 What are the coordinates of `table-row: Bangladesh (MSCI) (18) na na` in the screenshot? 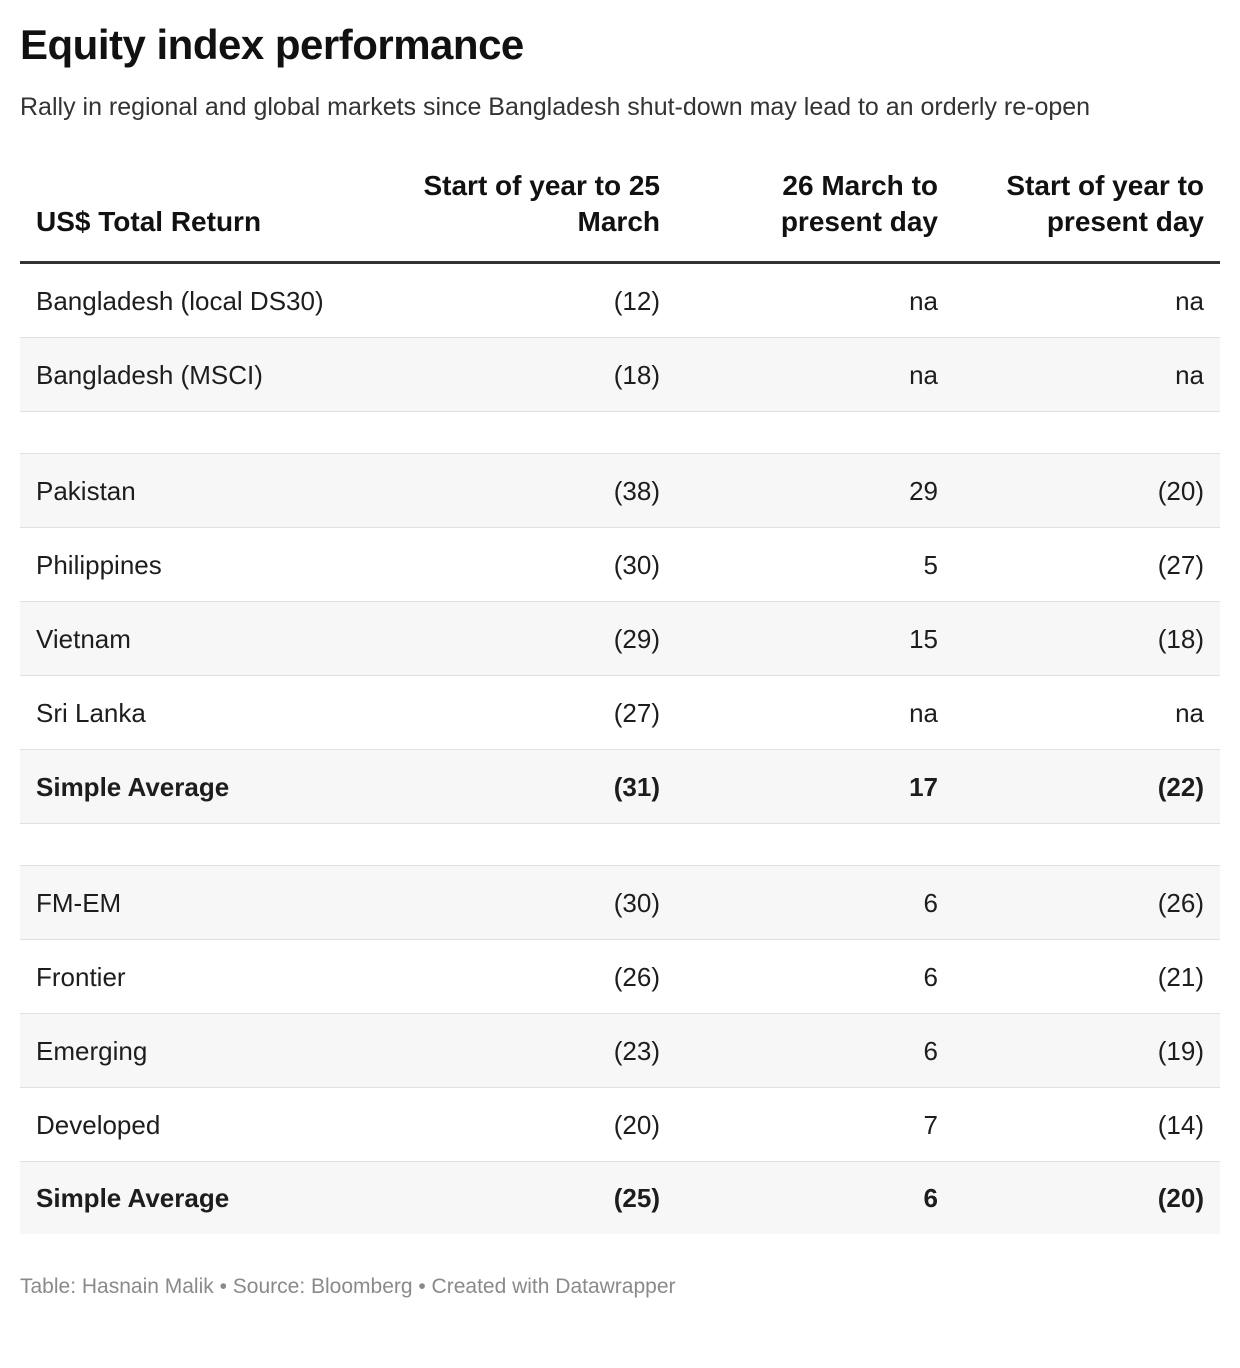 It's located at (620, 374).